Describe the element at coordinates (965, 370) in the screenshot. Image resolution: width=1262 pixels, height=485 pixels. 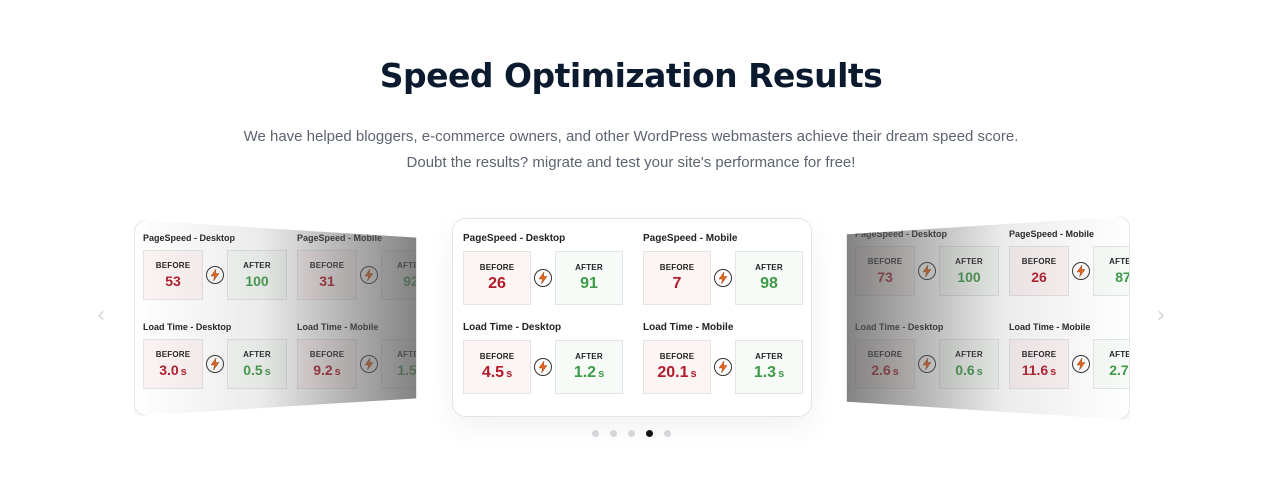
I see `after-number: 0.6` at that location.